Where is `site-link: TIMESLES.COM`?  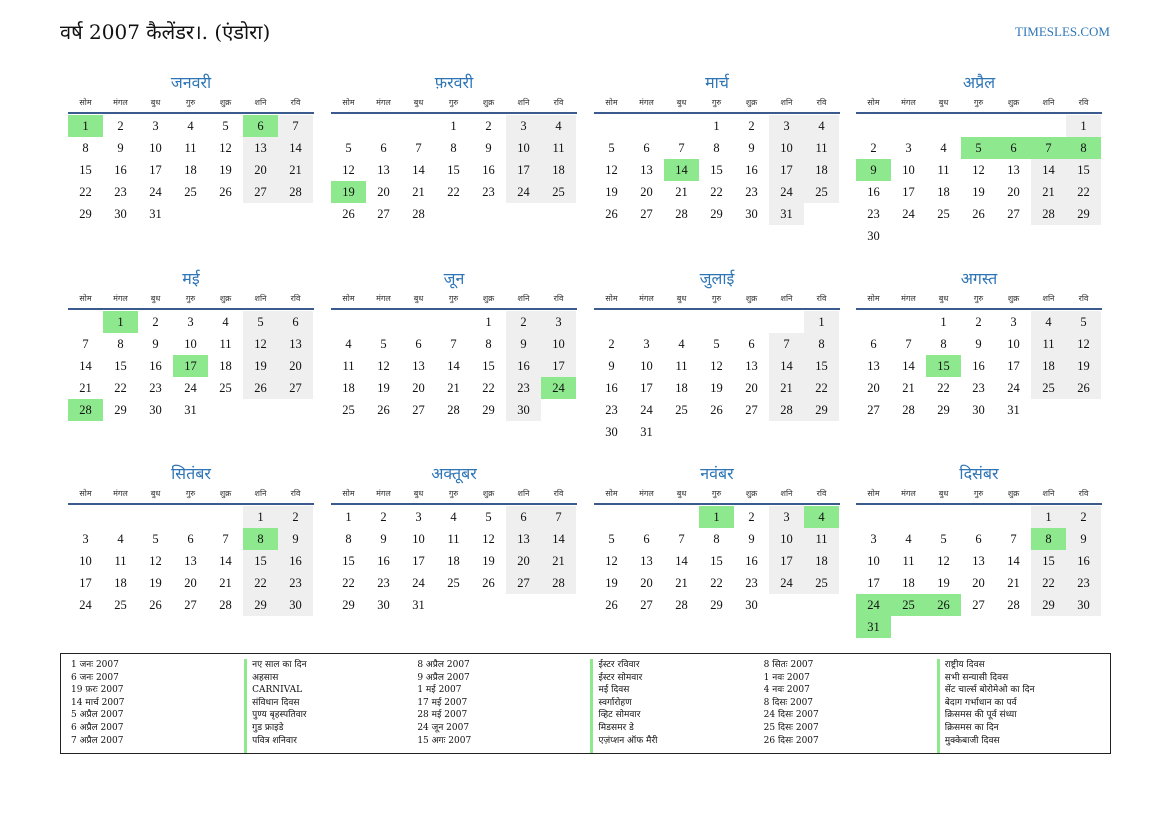
site-link: TIMESLES.COM is located at coordinates (1062, 31).